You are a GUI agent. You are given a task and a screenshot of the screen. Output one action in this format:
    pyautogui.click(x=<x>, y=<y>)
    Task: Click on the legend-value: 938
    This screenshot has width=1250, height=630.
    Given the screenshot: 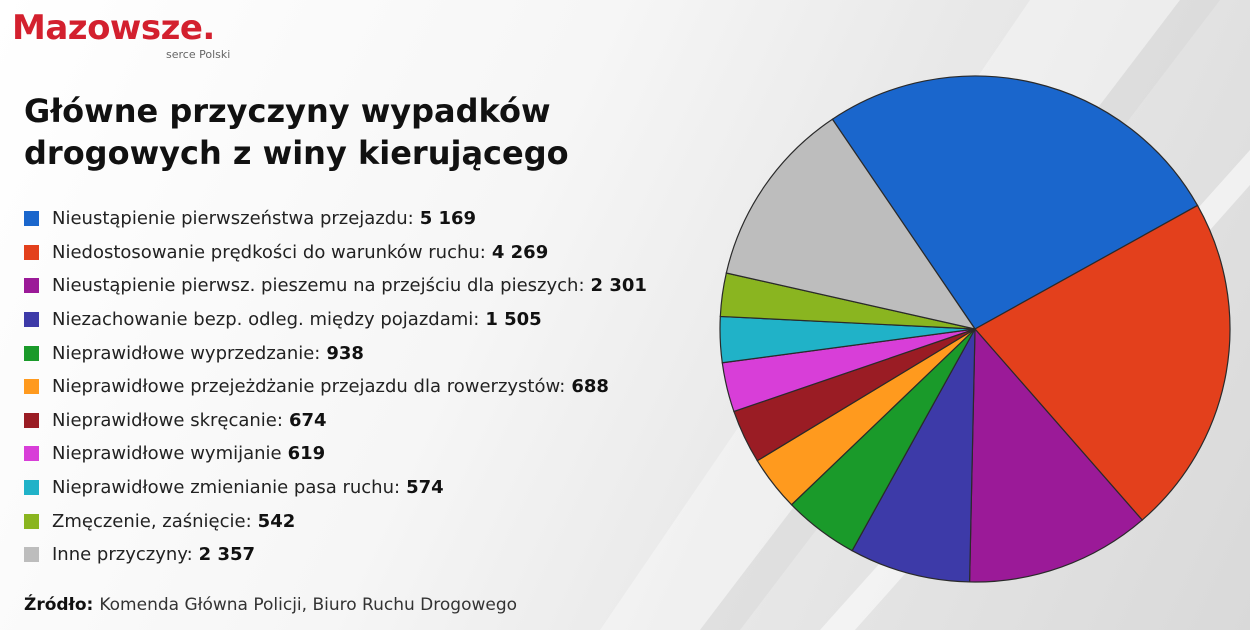 What is the action you would take?
    pyautogui.click(x=345, y=353)
    